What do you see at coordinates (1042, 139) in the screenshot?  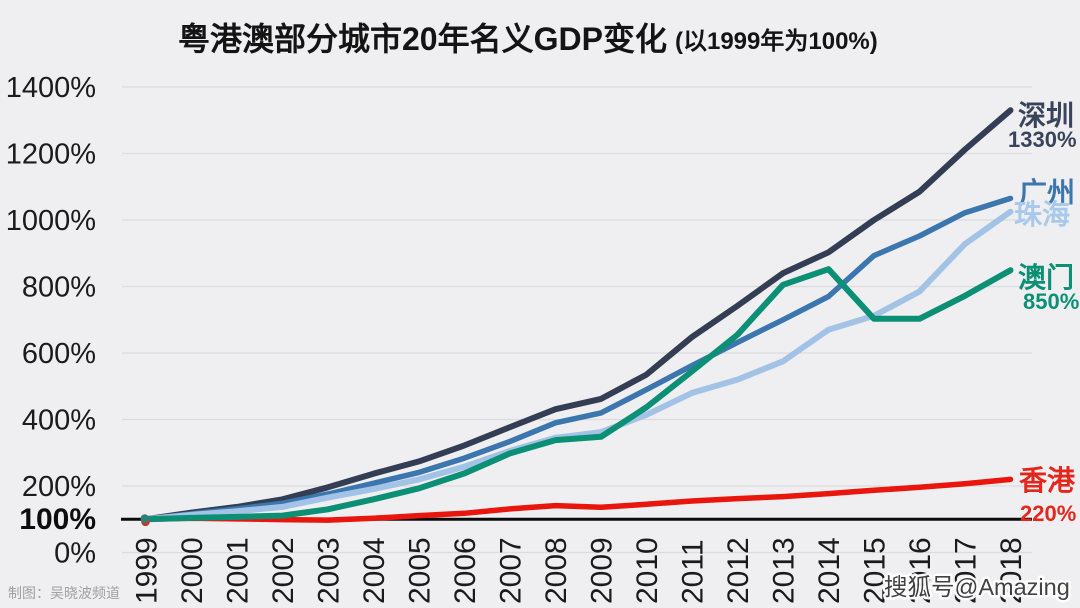 I see `svg-text: 1330%` at bounding box center [1042, 139].